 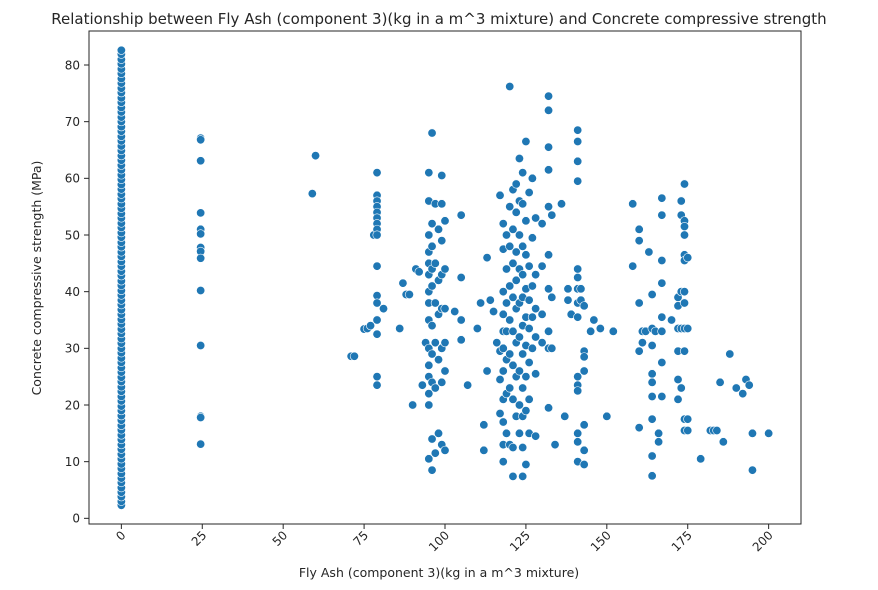 I want to click on y-tick-label: 60, so click(x=72, y=179).